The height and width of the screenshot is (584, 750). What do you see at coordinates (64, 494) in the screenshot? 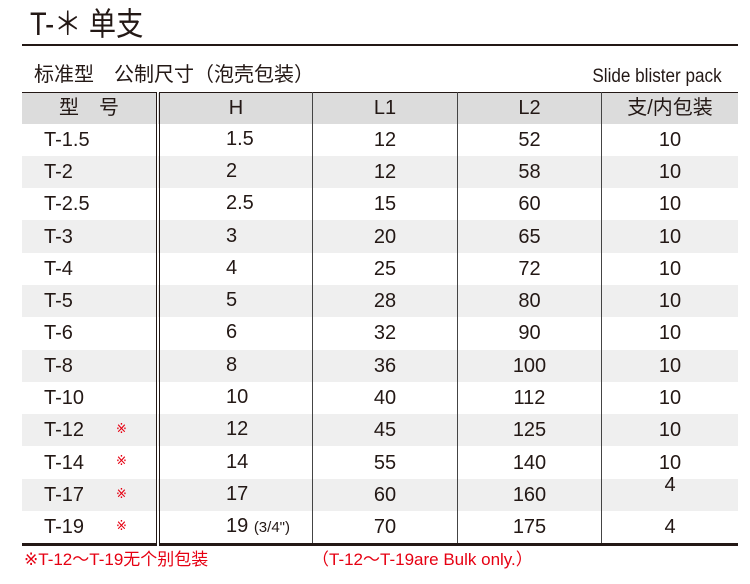
I see `model-text: T-17` at bounding box center [64, 494].